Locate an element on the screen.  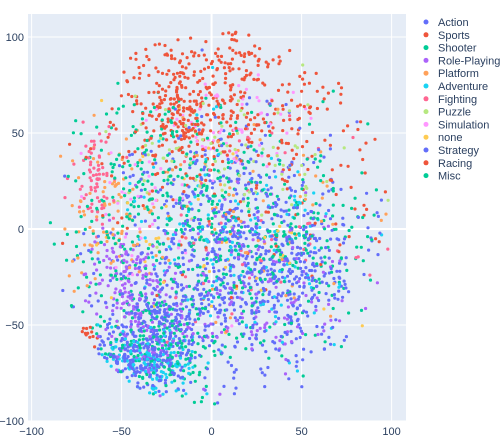
legend-item: Strategy is located at coordinates (451, 151).